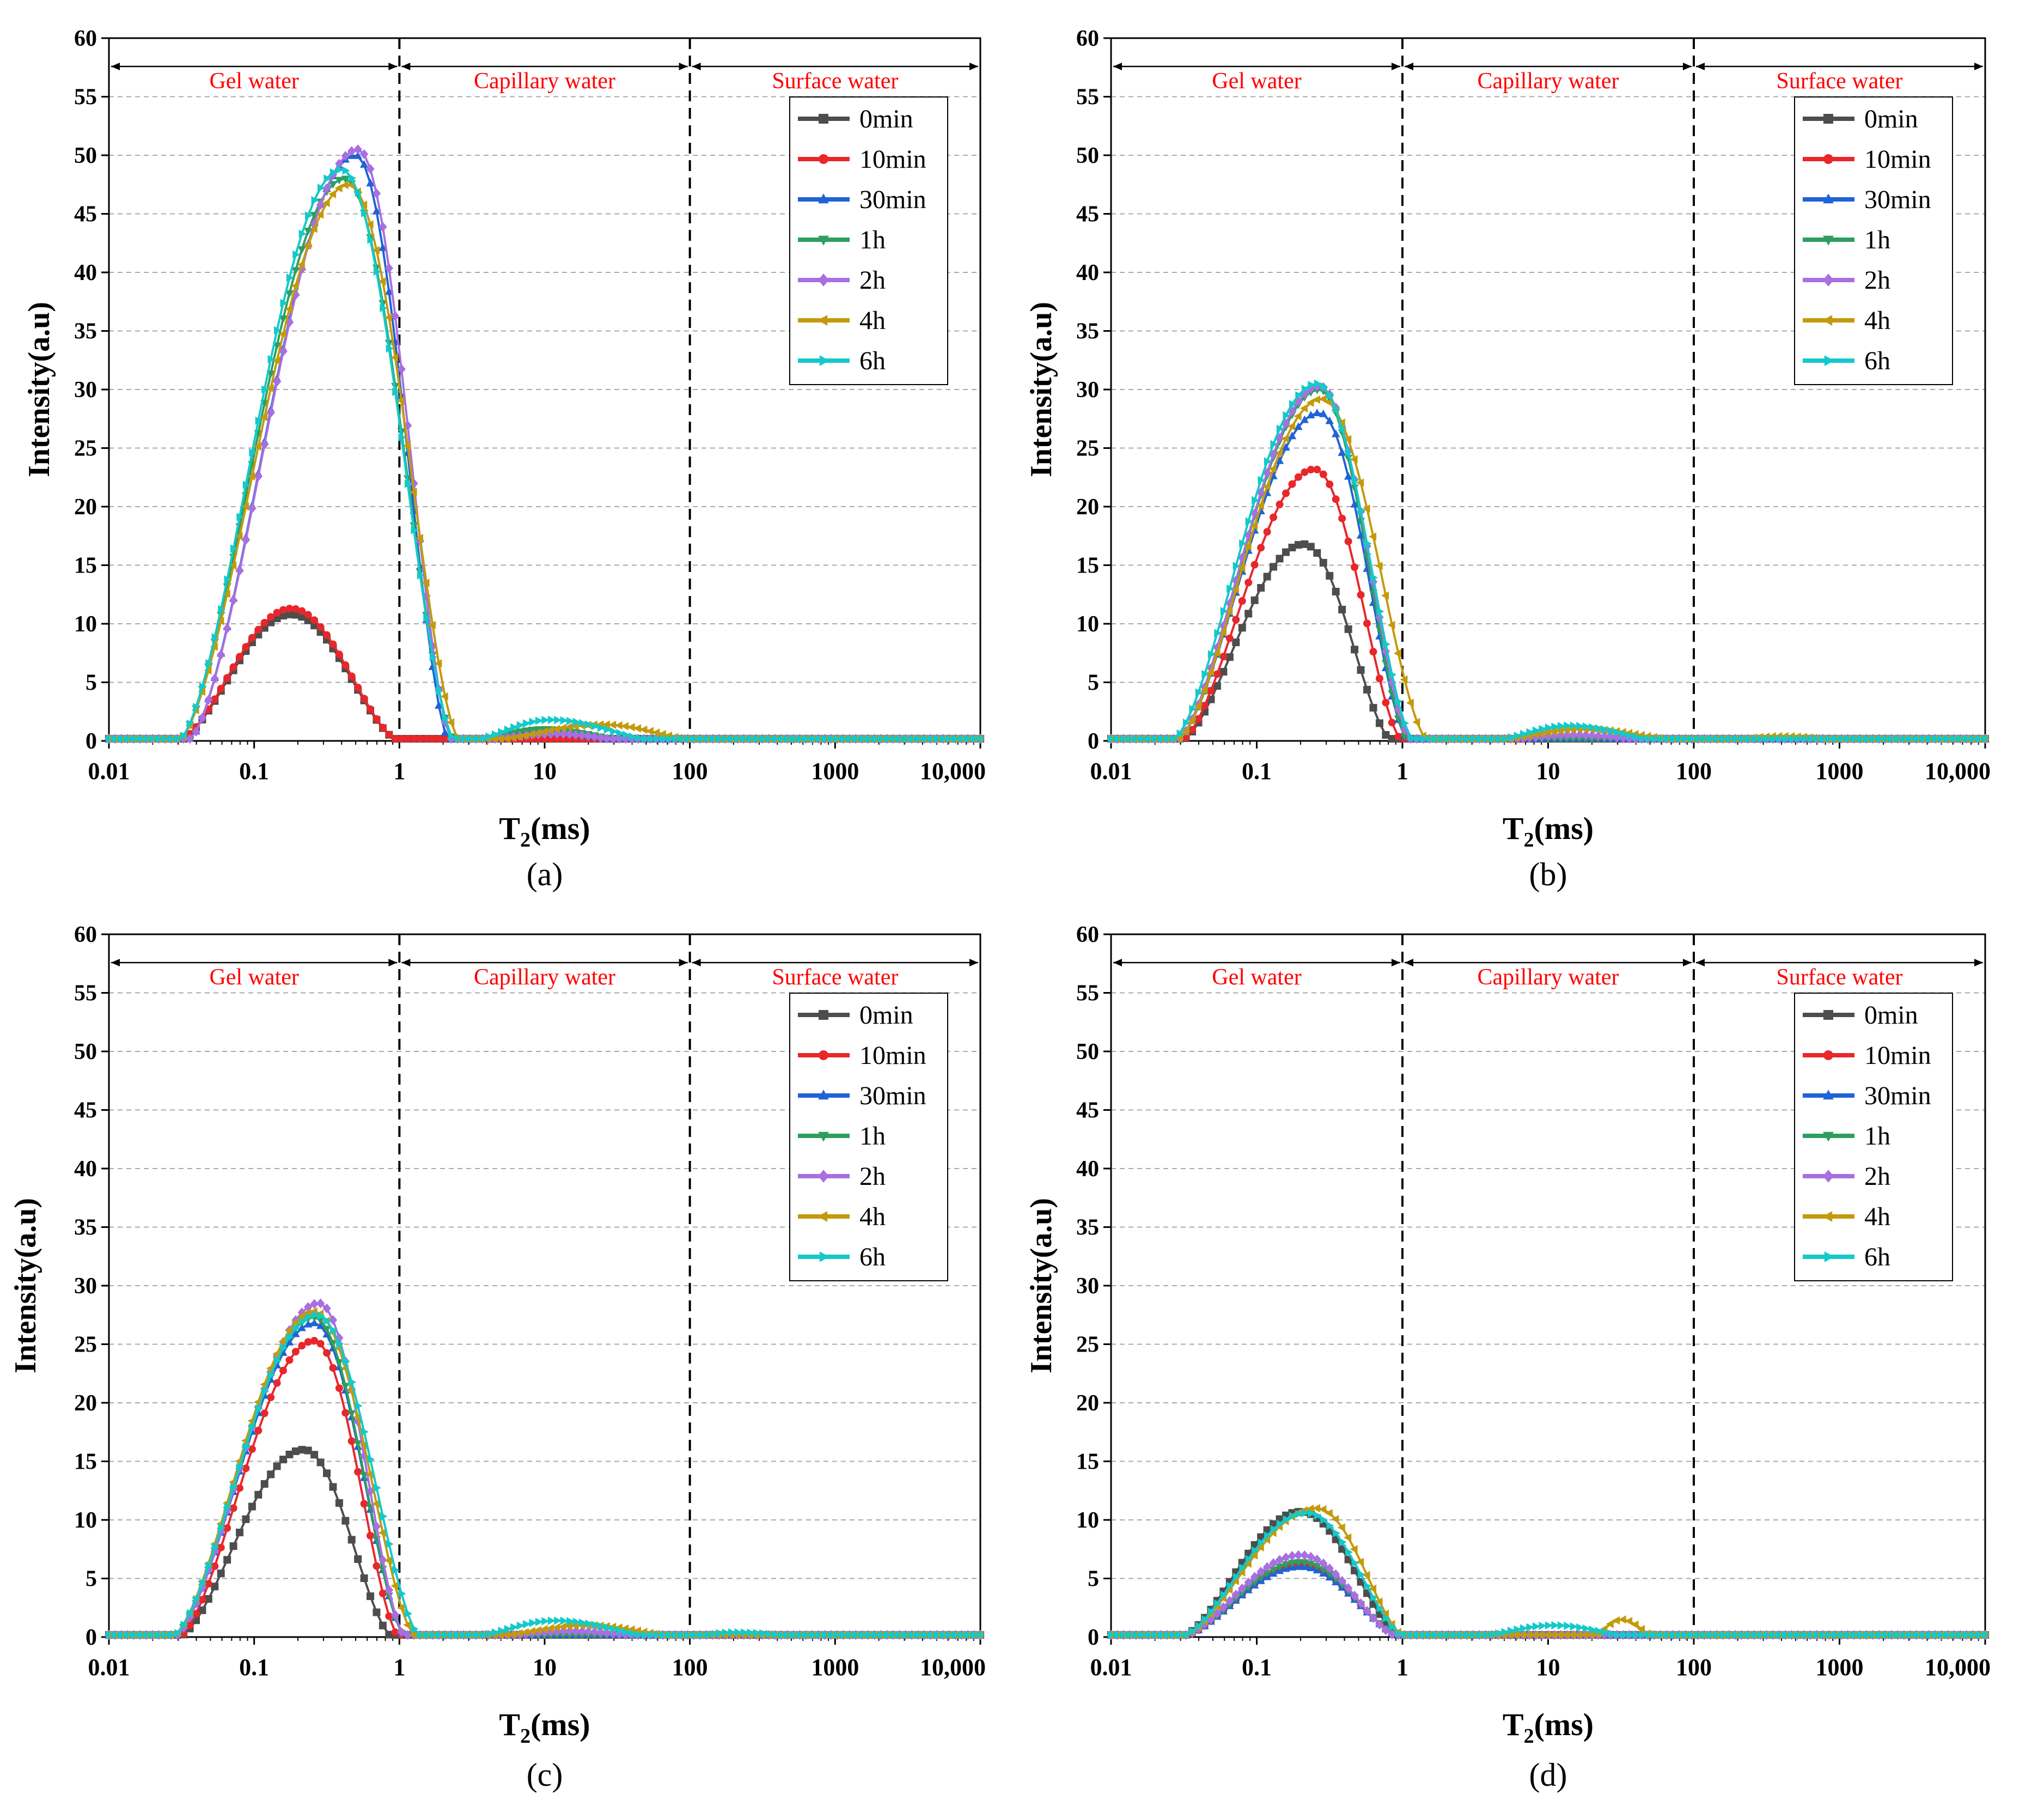  Describe the element at coordinates (1087, 1286) in the screenshot. I see `y-tick-label: 30` at that location.